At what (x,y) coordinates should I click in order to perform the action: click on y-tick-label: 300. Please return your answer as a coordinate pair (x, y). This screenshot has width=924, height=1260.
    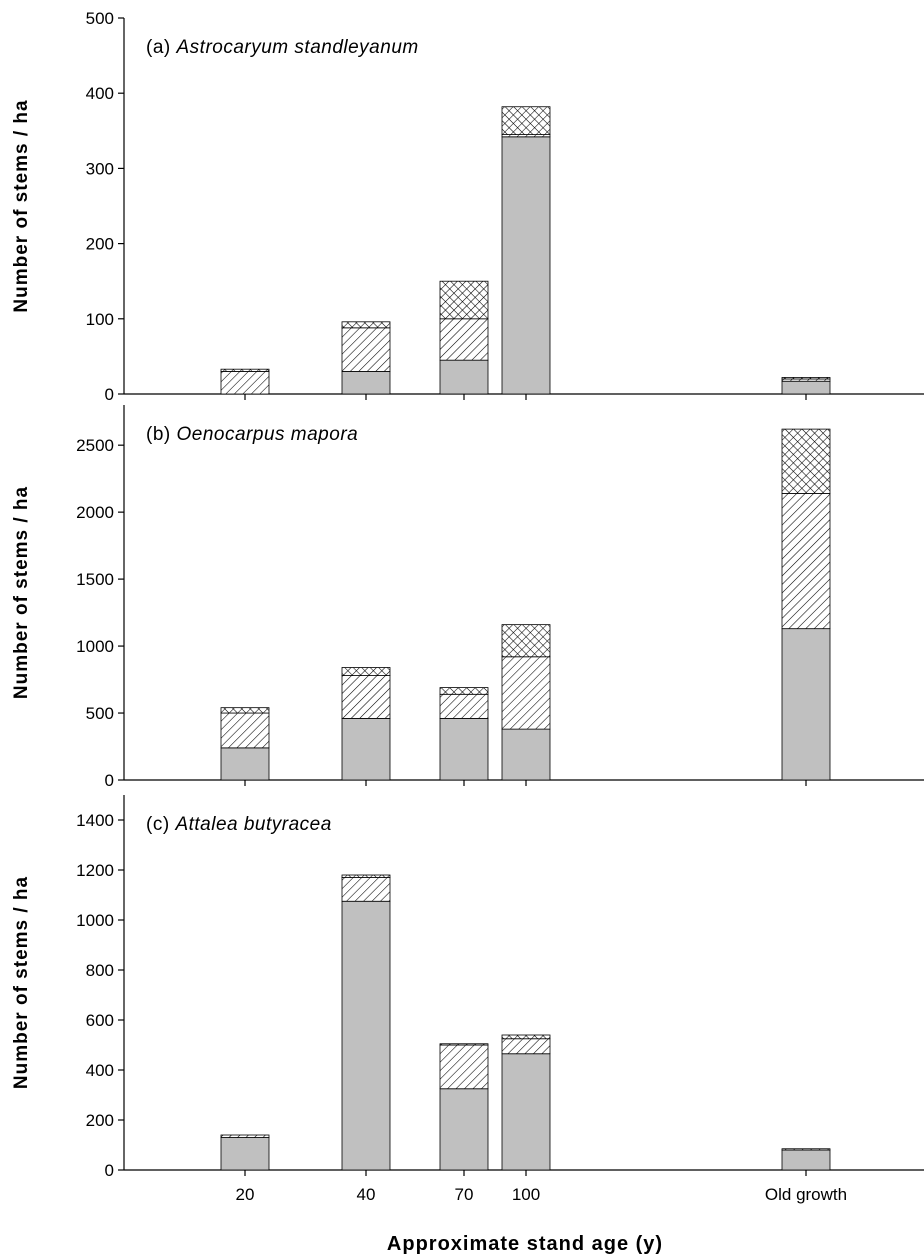
    Looking at the image, I should click on (100, 168).